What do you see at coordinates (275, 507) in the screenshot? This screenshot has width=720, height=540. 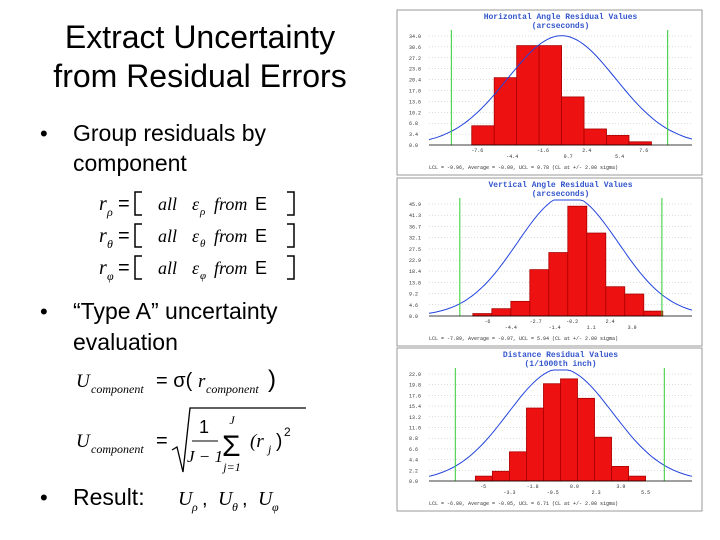 I see `result-part: φ` at bounding box center [275, 507].